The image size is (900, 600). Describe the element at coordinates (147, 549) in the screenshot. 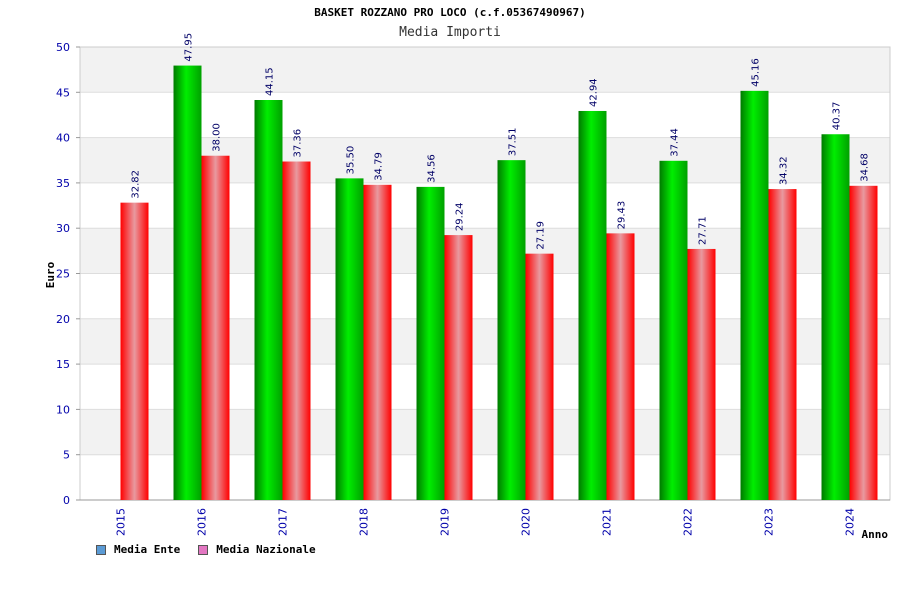

I see `legend-label-ente: Media Ente` at that location.